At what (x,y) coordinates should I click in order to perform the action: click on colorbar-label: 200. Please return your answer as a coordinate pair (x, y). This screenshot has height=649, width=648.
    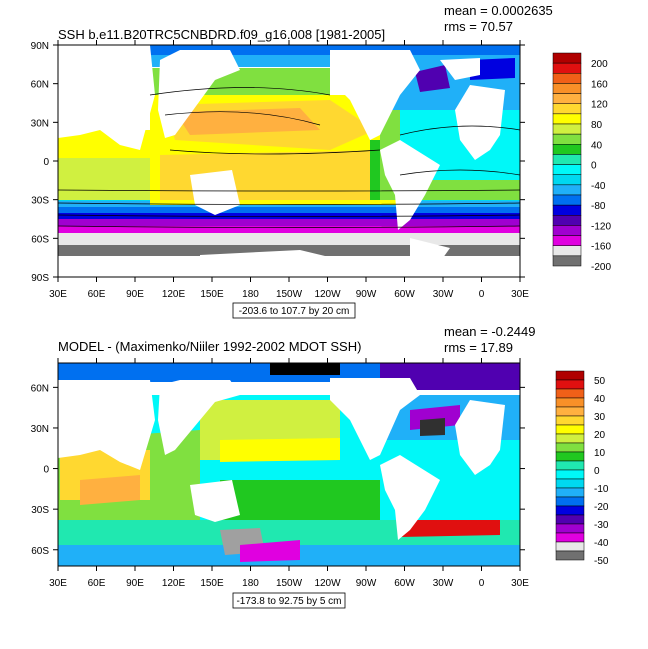
    Looking at the image, I should click on (599, 64).